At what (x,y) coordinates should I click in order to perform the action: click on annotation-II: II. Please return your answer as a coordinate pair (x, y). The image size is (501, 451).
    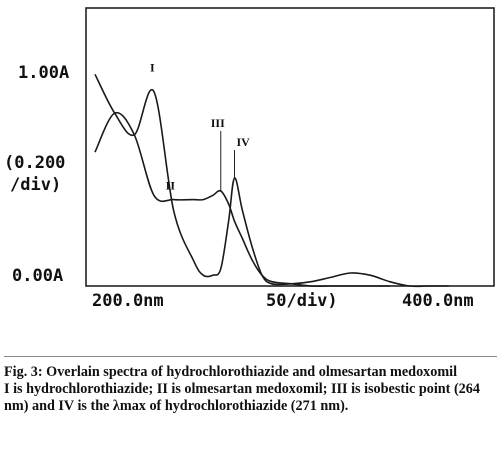
    Looking at the image, I should click on (171, 186).